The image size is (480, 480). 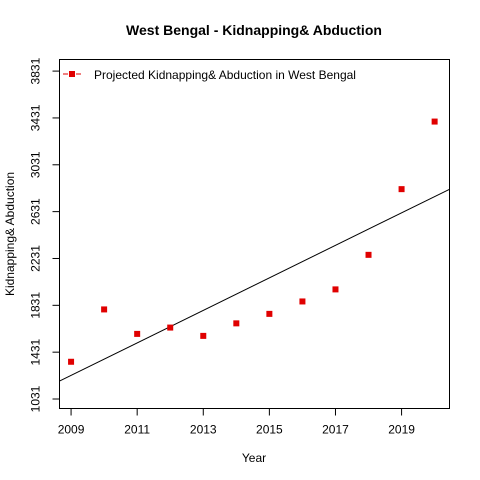 What do you see at coordinates (254, 30) in the screenshot?
I see `chart-title: West Bengal - Kidnapping& Abduction` at bounding box center [254, 30].